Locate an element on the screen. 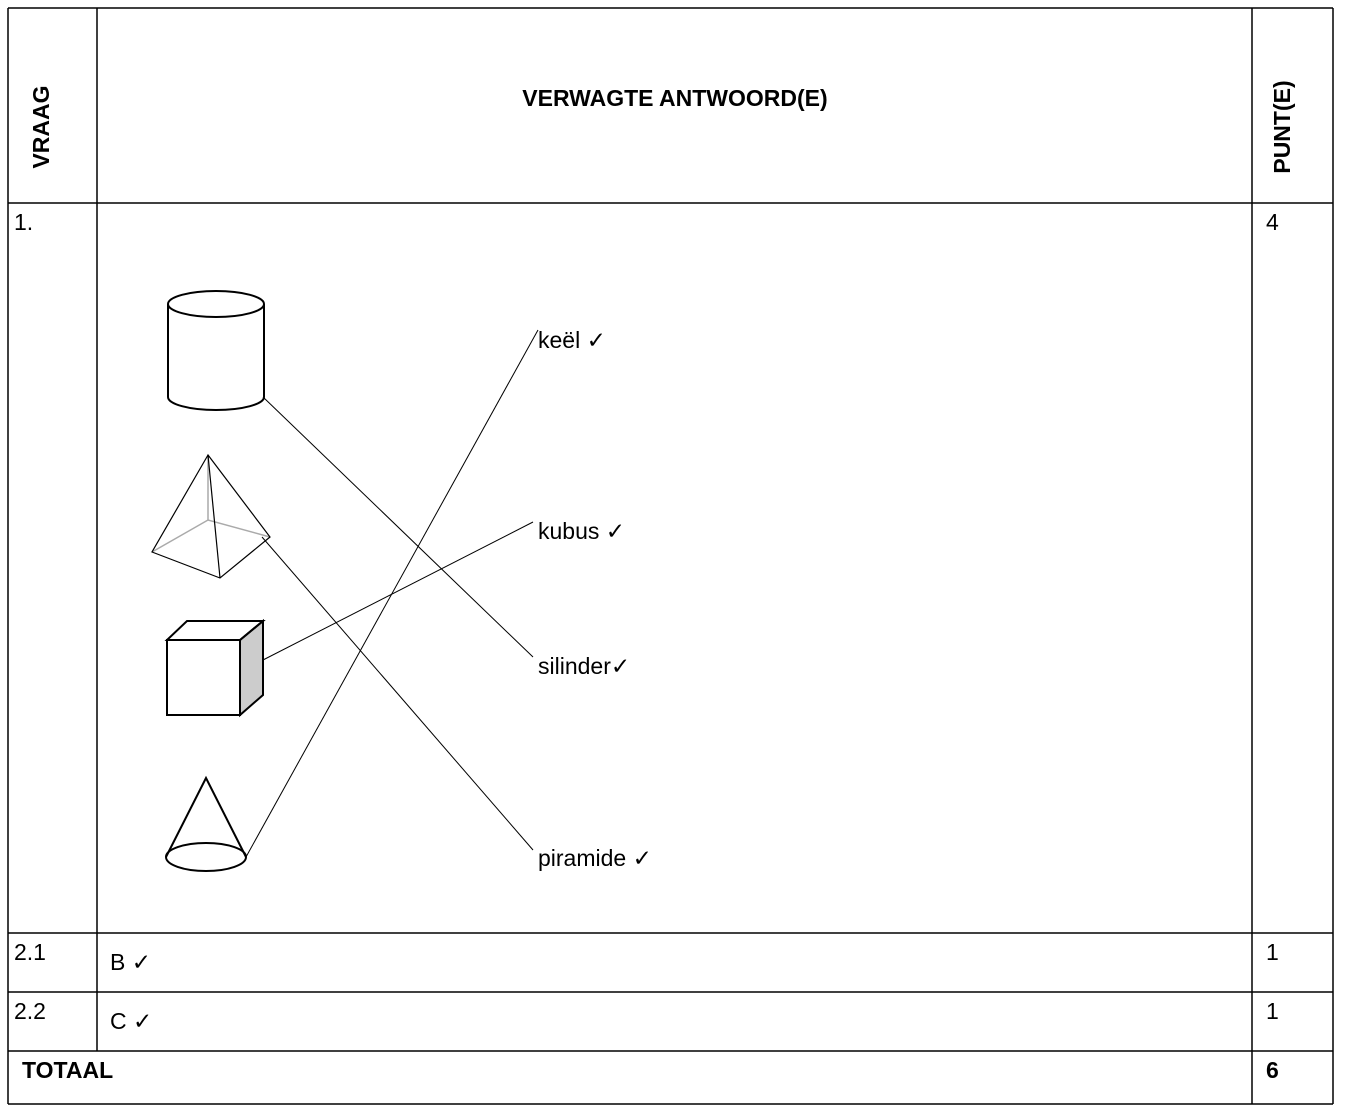 The height and width of the screenshot is (1105, 1345). shape-label: kubus ✓ is located at coordinates (581, 531).